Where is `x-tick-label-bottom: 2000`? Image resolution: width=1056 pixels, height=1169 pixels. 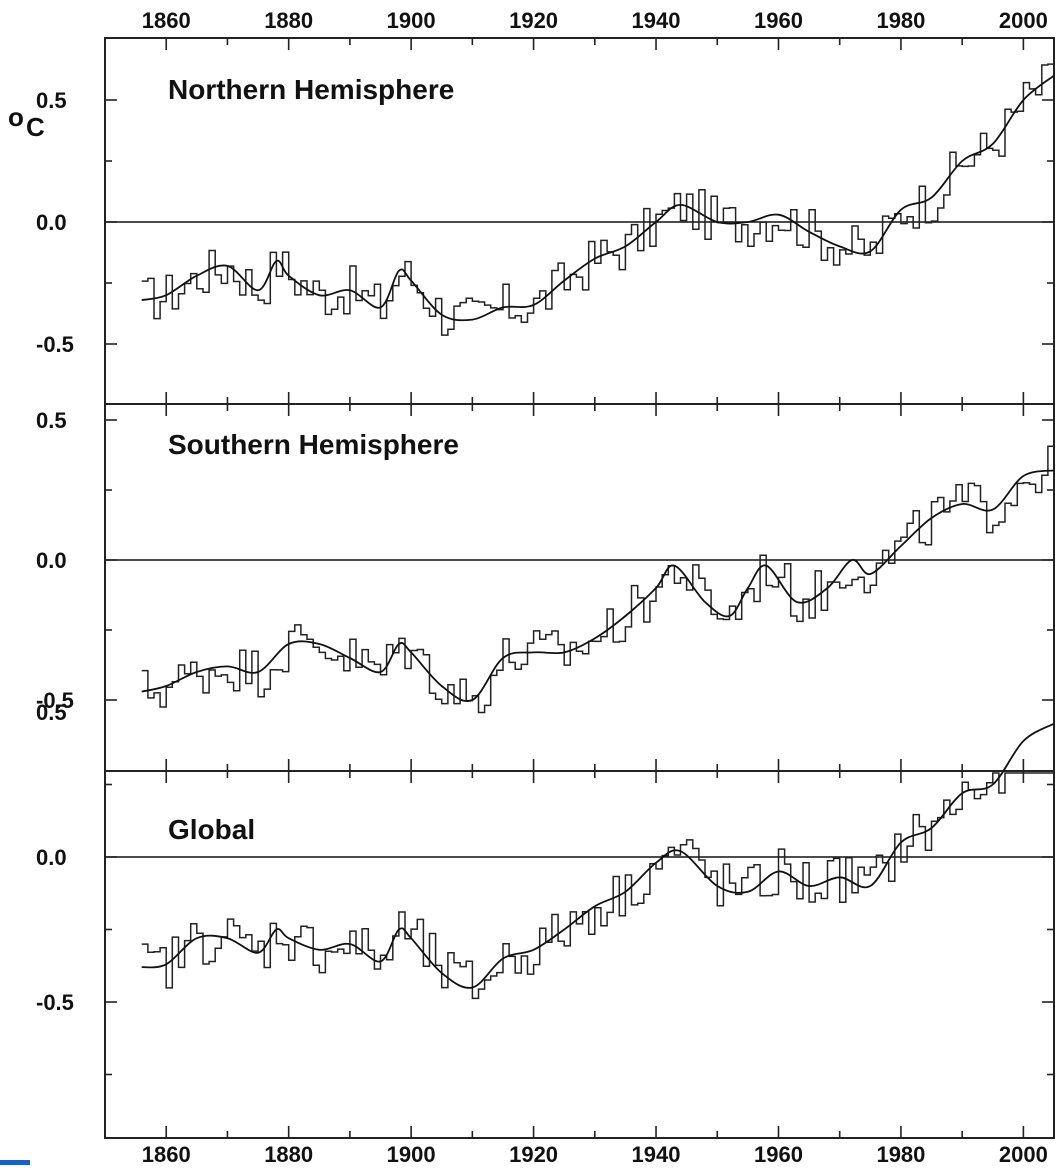
x-tick-label-bottom: 2000 is located at coordinates (1023, 1154).